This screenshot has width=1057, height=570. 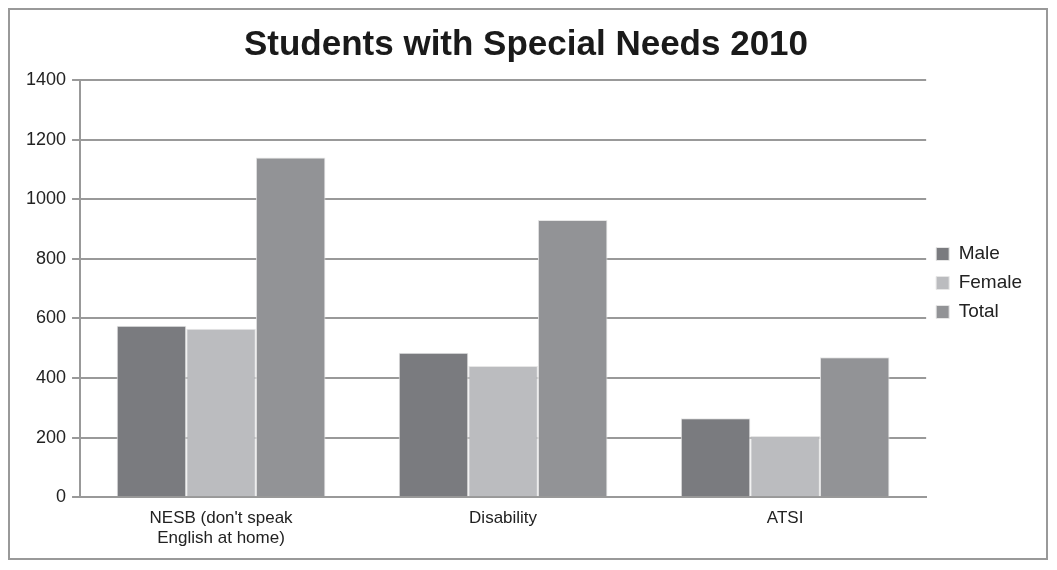 I want to click on legend-label: Male, so click(x=979, y=253).